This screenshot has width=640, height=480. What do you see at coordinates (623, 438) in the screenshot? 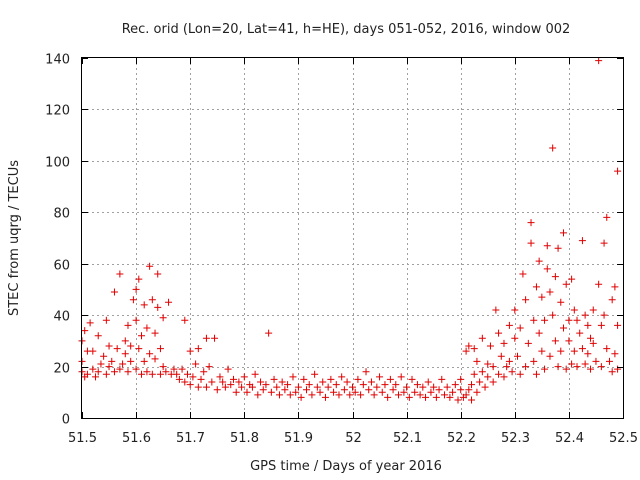
I see `x-tick-label: 52.5` at bounding box center [623, 438].